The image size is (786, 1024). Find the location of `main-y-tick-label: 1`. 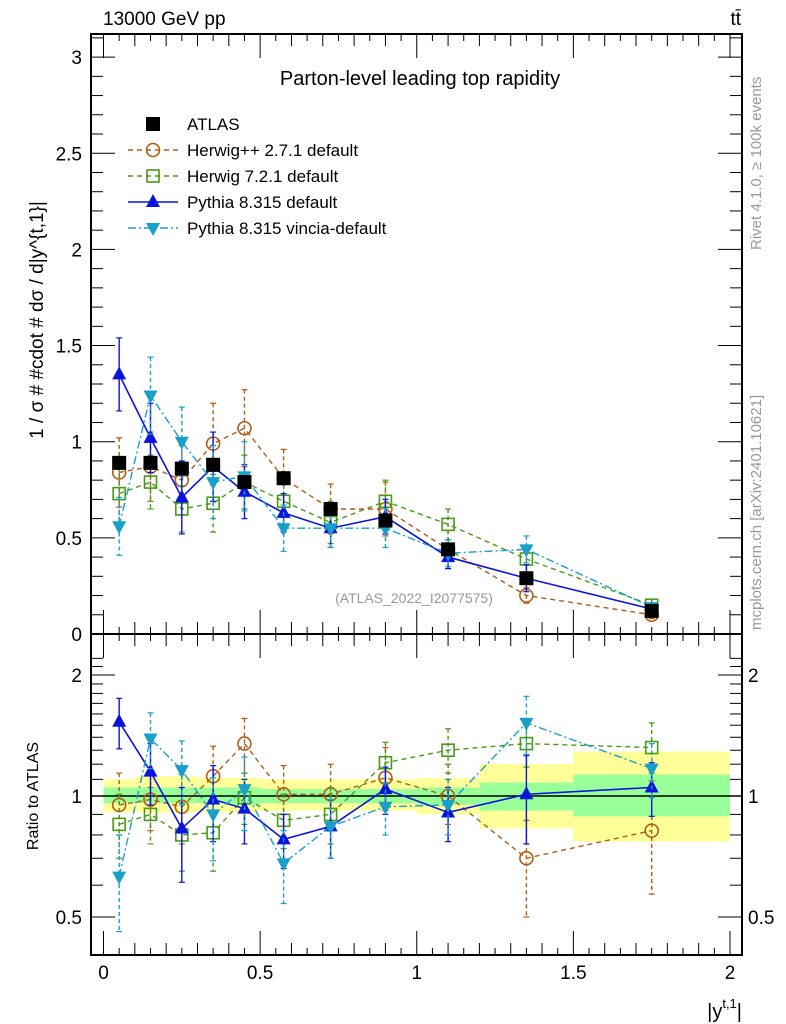

main-y-tick-label: 1 is located at coordinates (76, 443).